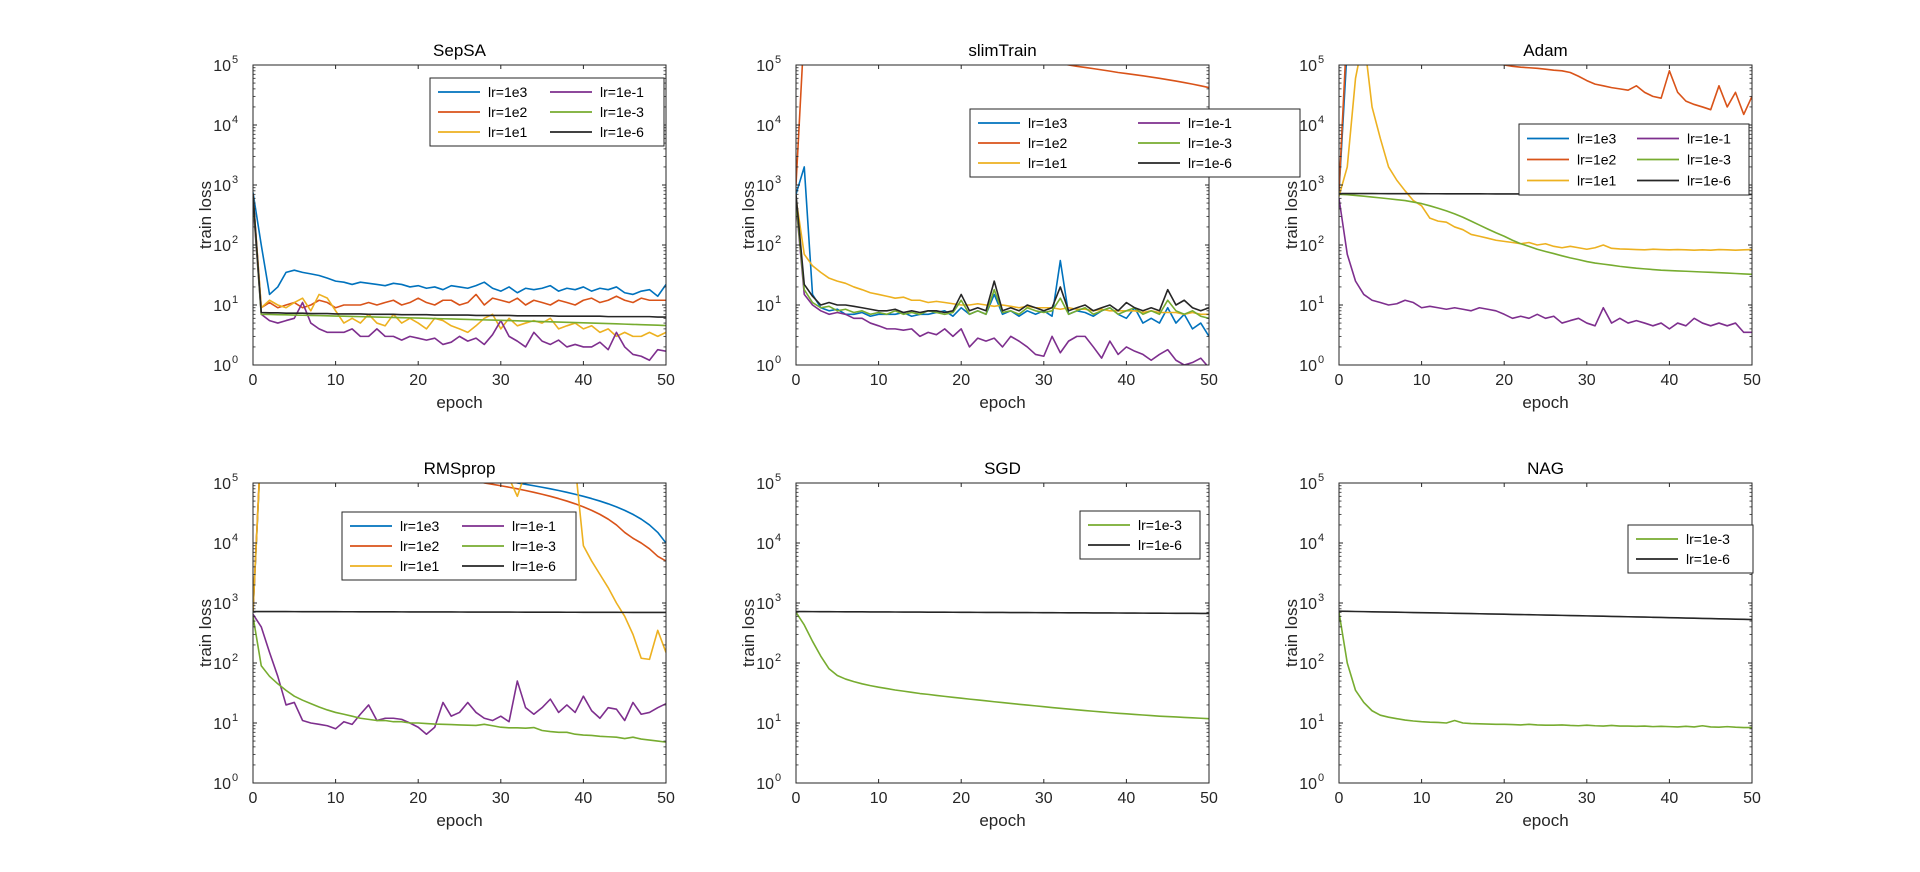 This screenshot has height=872, width=1920. What do you see at coordinates (1321, 538) in the screenshot?
I see `y-tick-exponent: 4` at bounding box center [1321, 538].